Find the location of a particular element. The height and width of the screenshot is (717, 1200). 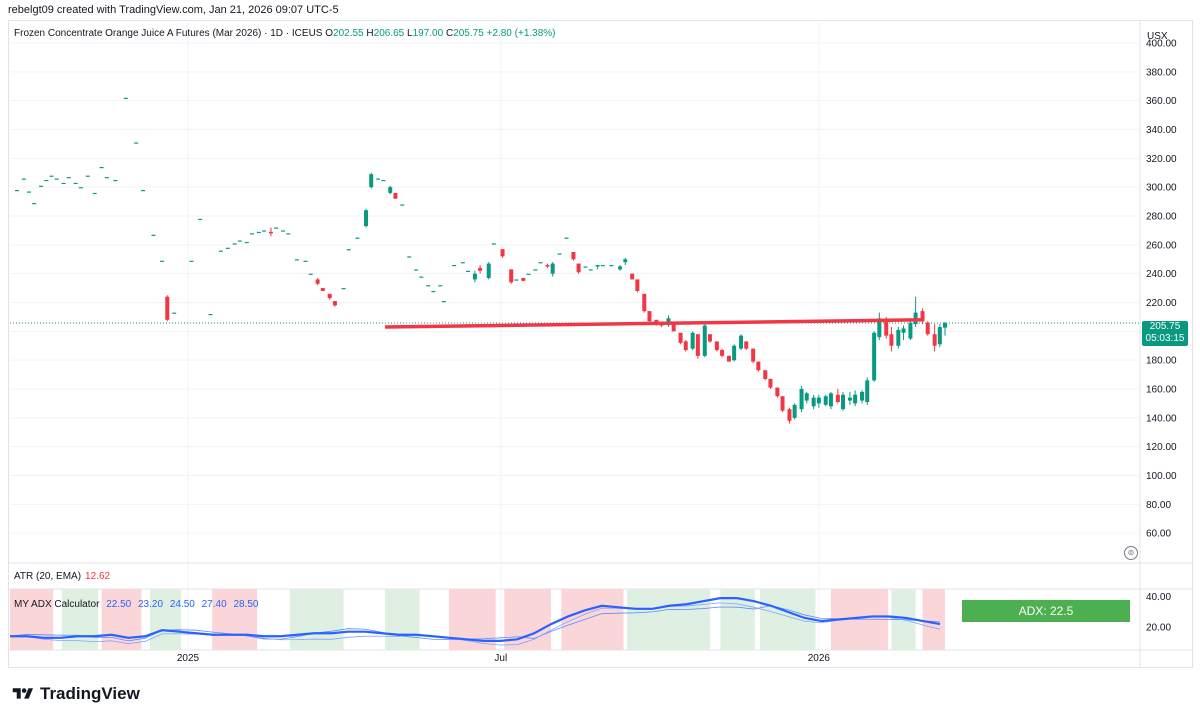

x-tick-label: 2025 is located at coordinates (188, 658).